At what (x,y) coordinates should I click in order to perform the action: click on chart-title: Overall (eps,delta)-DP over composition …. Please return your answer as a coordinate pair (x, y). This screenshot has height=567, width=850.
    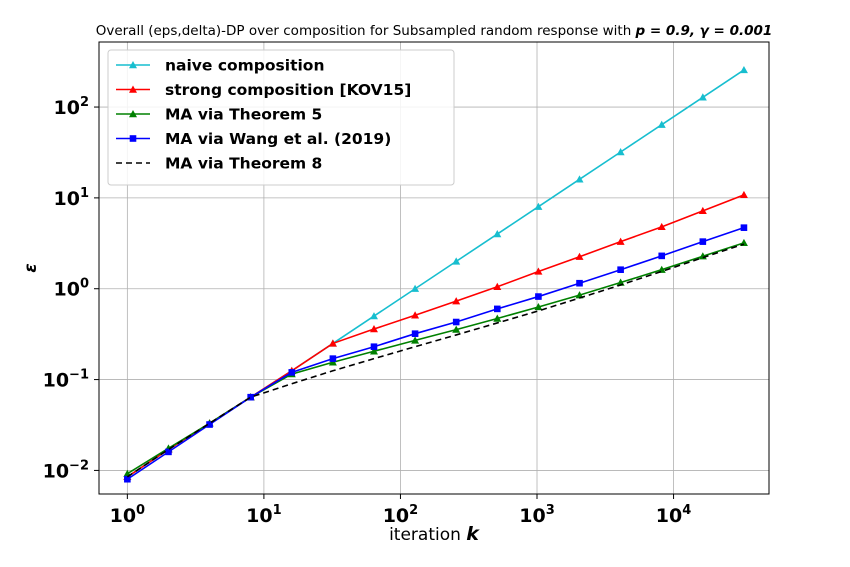
    Looking at the image, I should click on (434, 31).